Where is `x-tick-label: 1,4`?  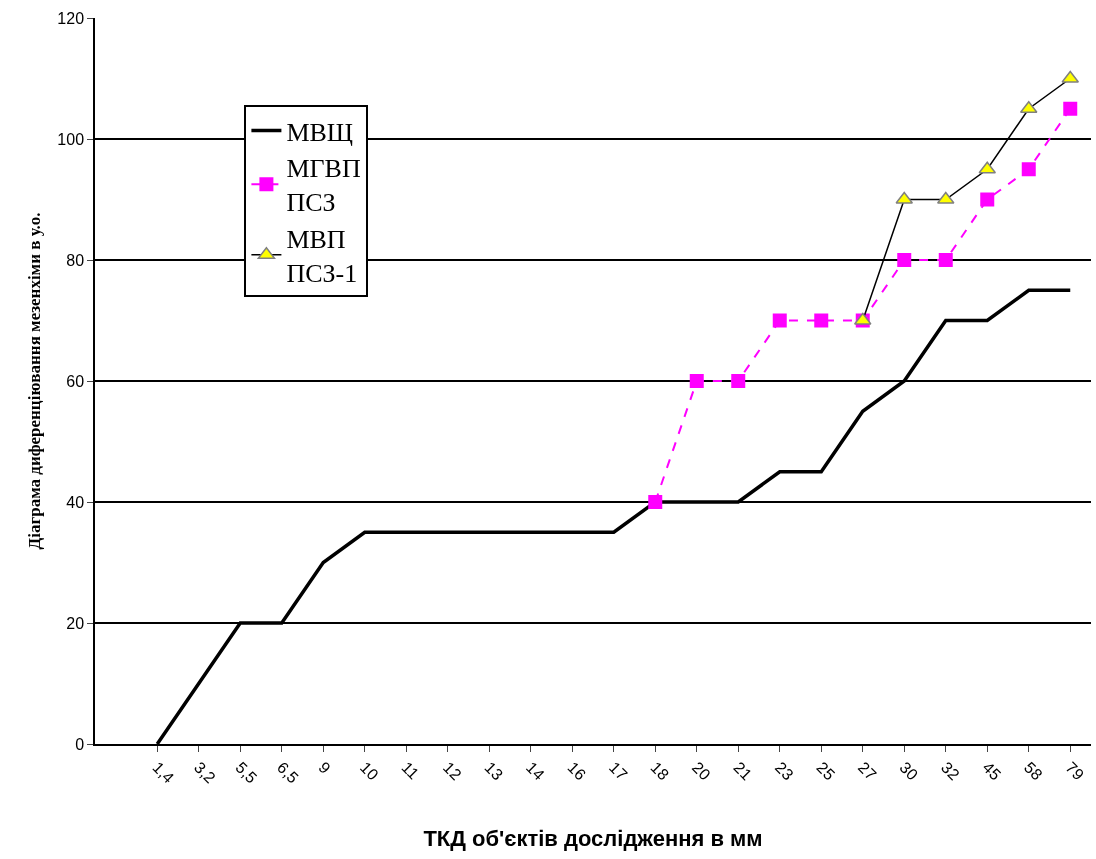
x-tick-label: 1,4 is located at coordinates (163, 772).